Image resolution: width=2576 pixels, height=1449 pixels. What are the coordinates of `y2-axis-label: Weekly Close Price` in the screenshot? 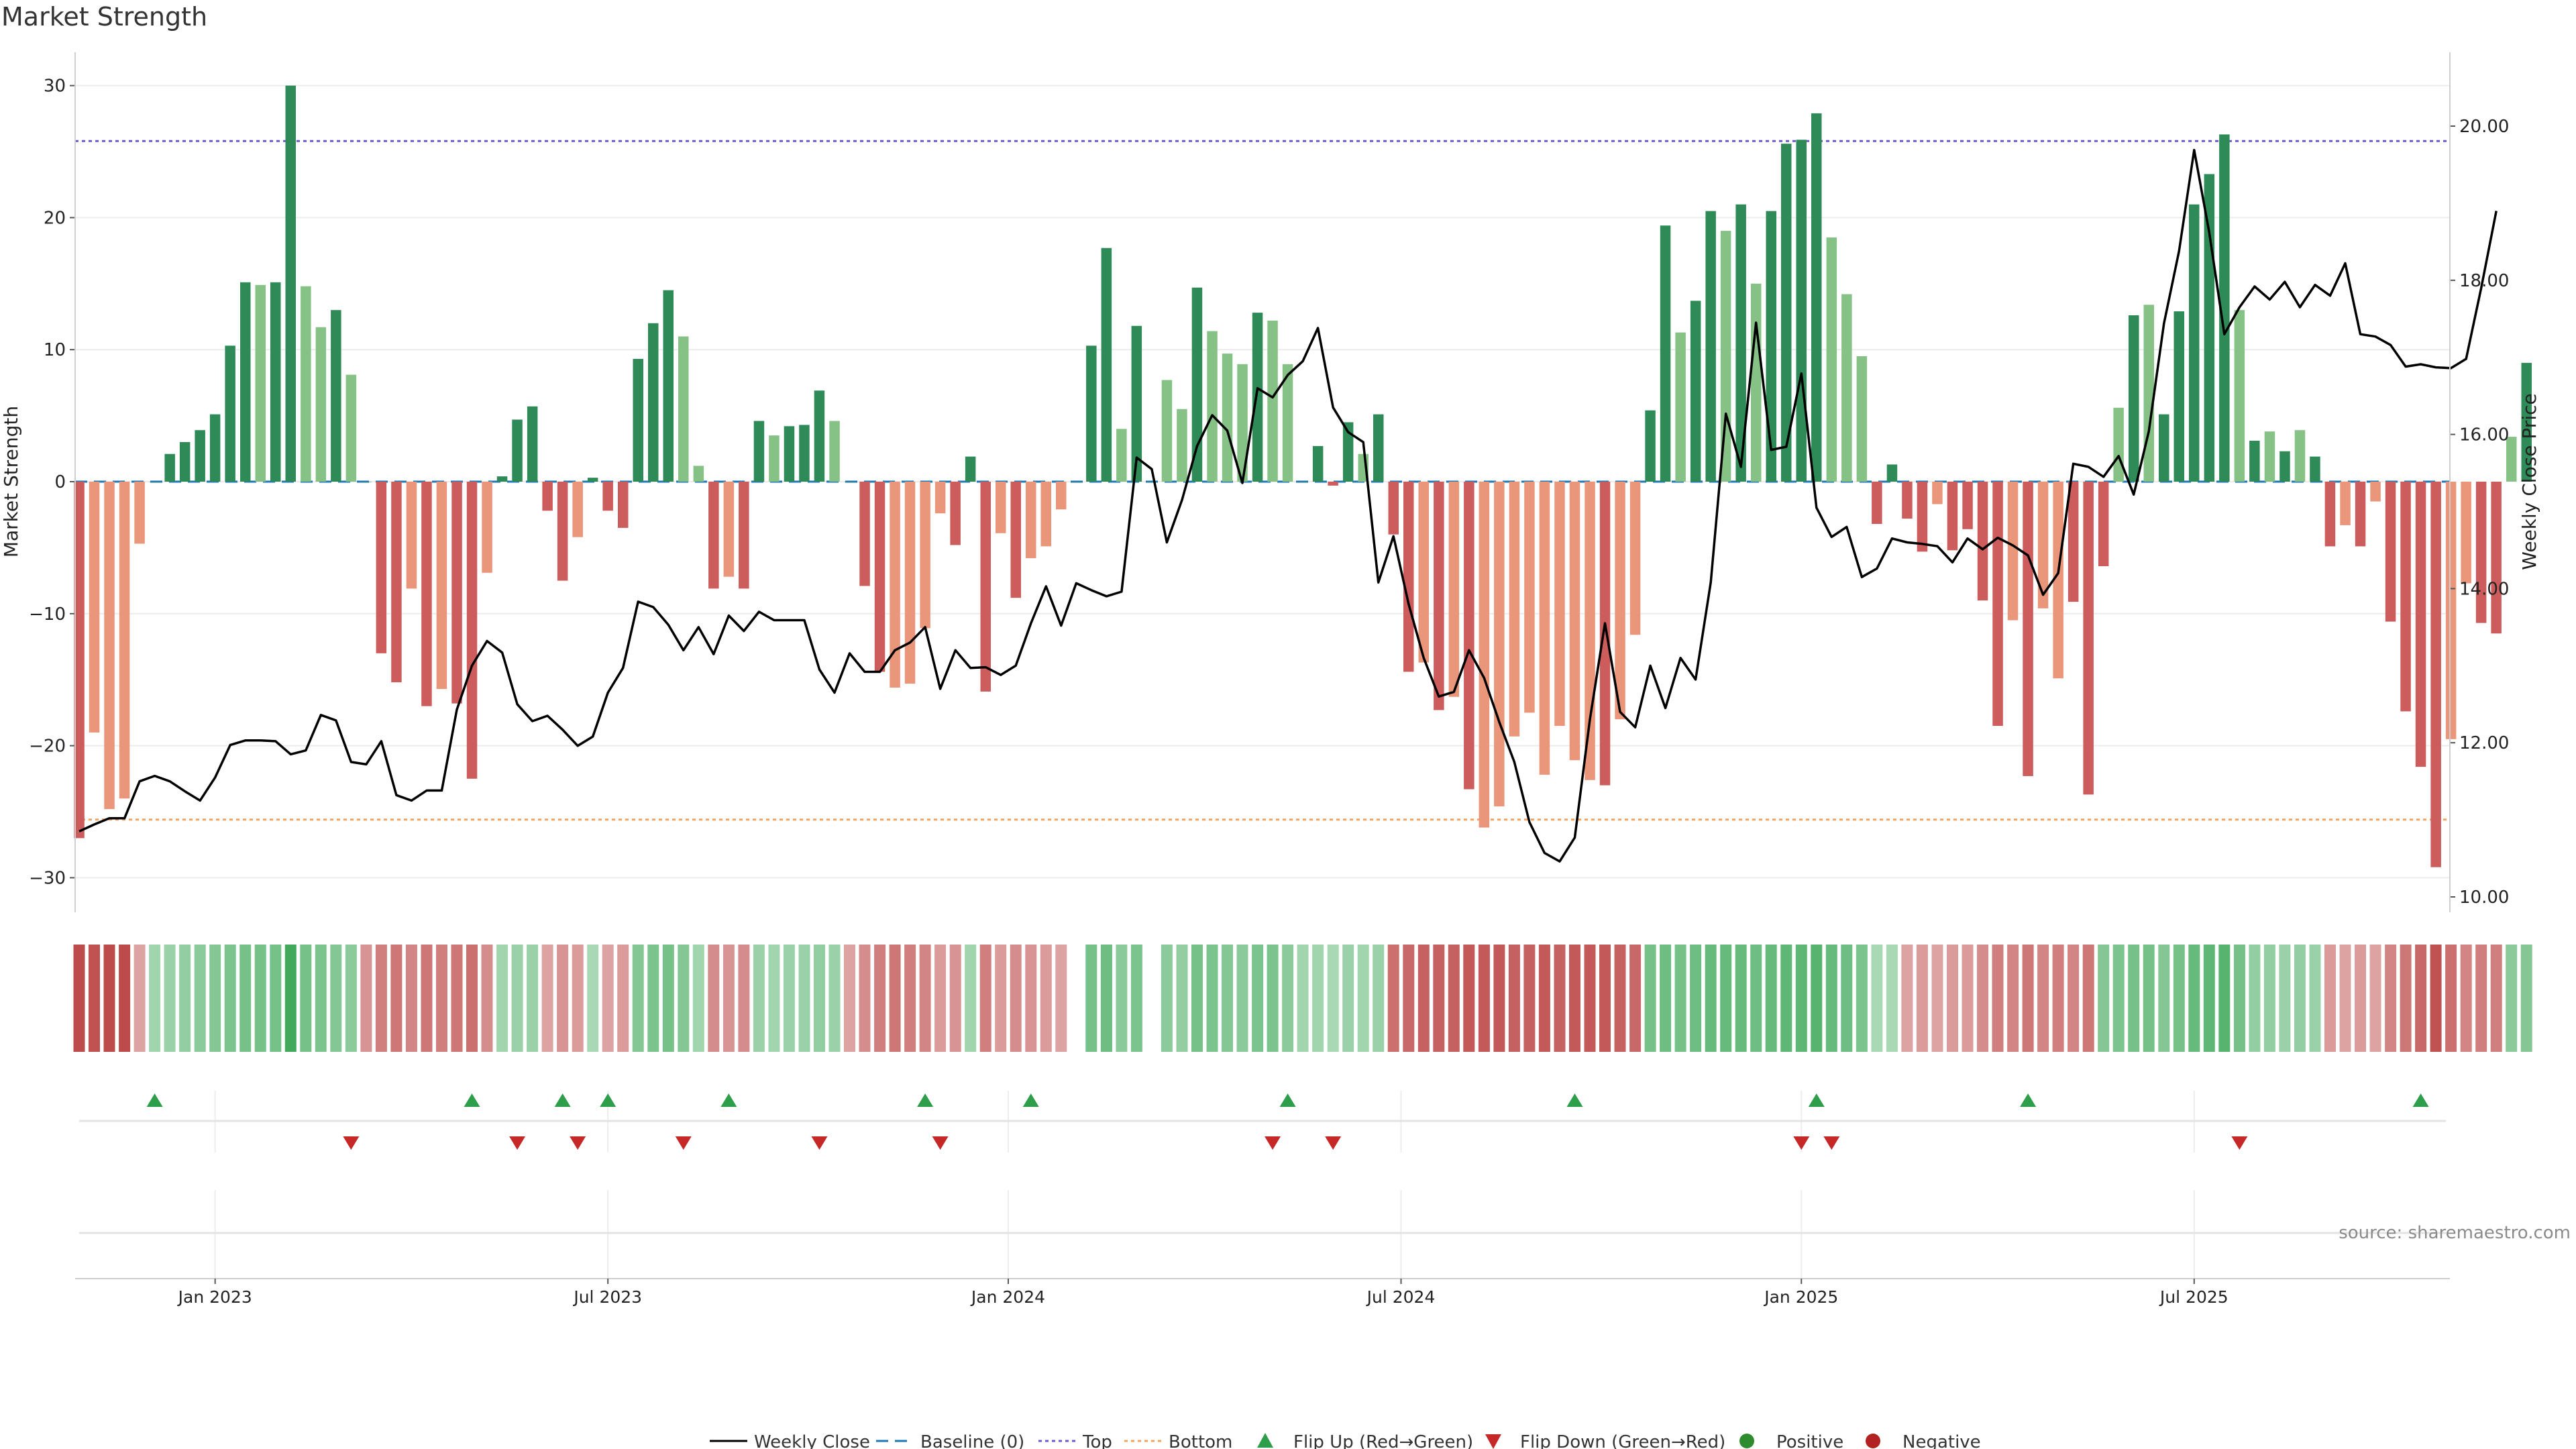 It's located at (2529, 481).